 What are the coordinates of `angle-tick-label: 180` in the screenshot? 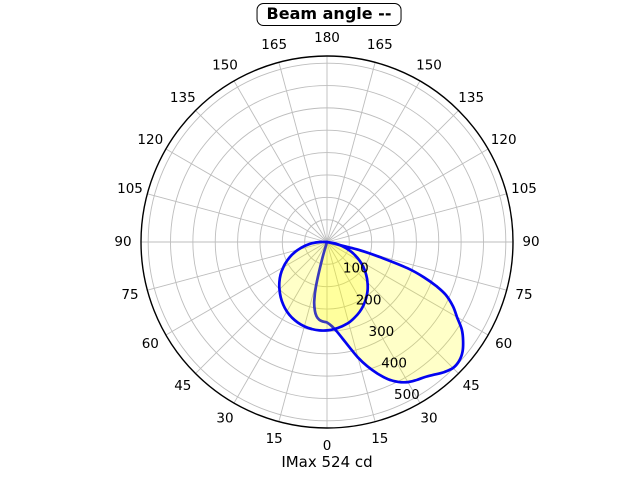 It's located at (327, 38).